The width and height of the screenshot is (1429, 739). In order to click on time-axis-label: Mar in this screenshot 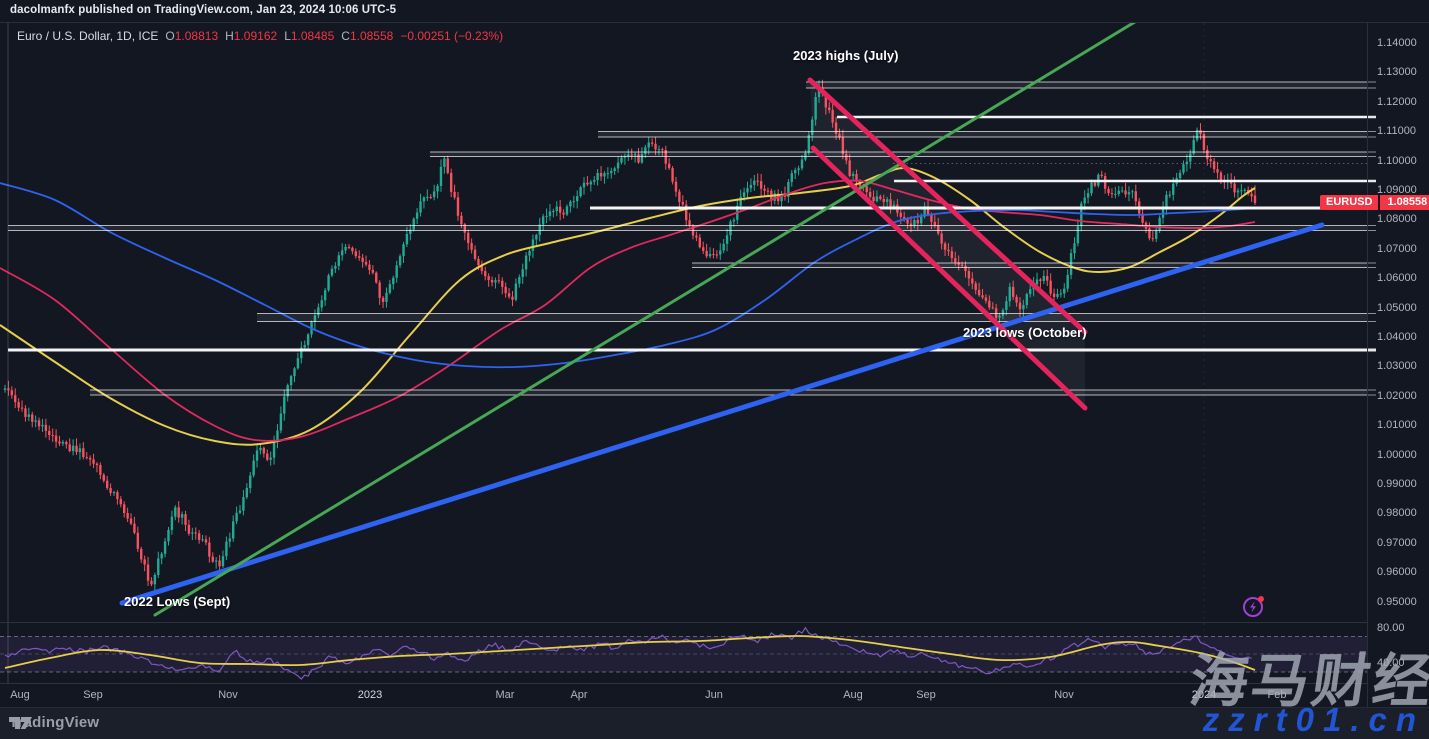, I will do `click(505, 695)`.